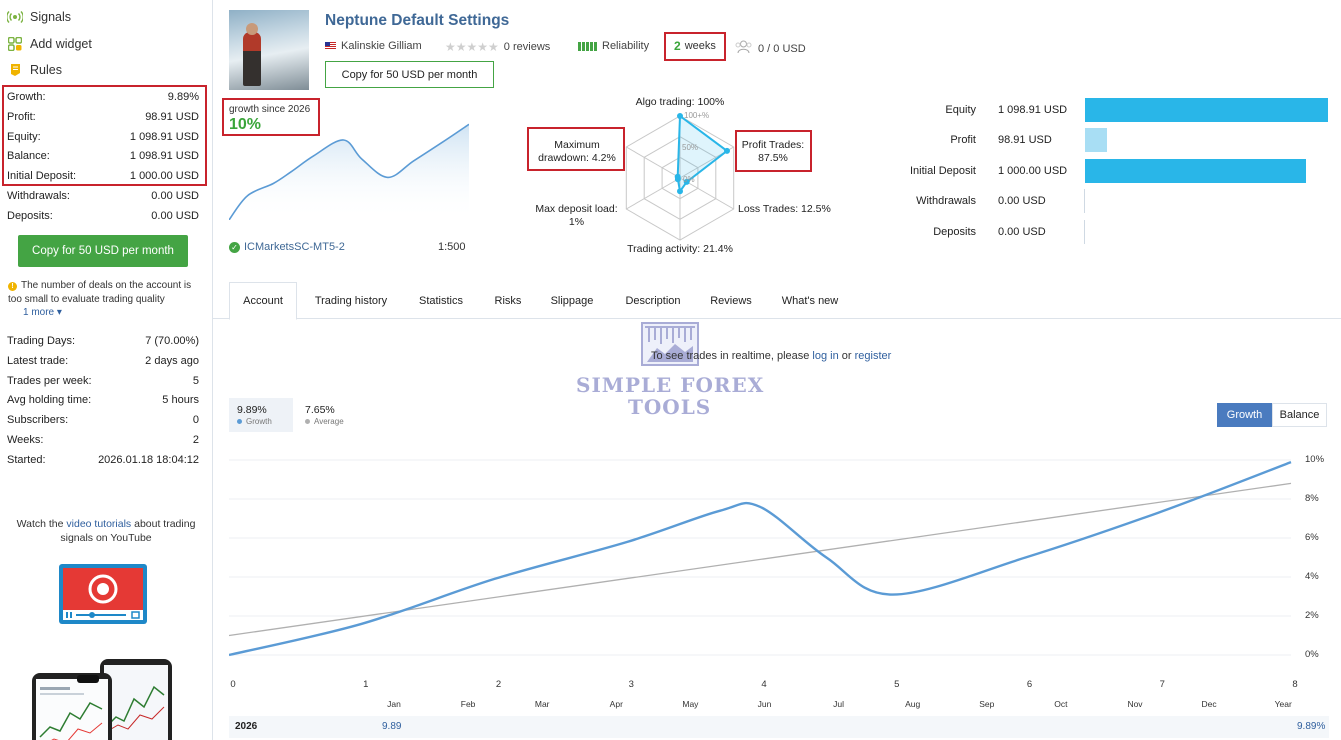  Describe the element at coordinates (960, 110) in the screenshot. I see `balance-bar-label: Equity` at that location.